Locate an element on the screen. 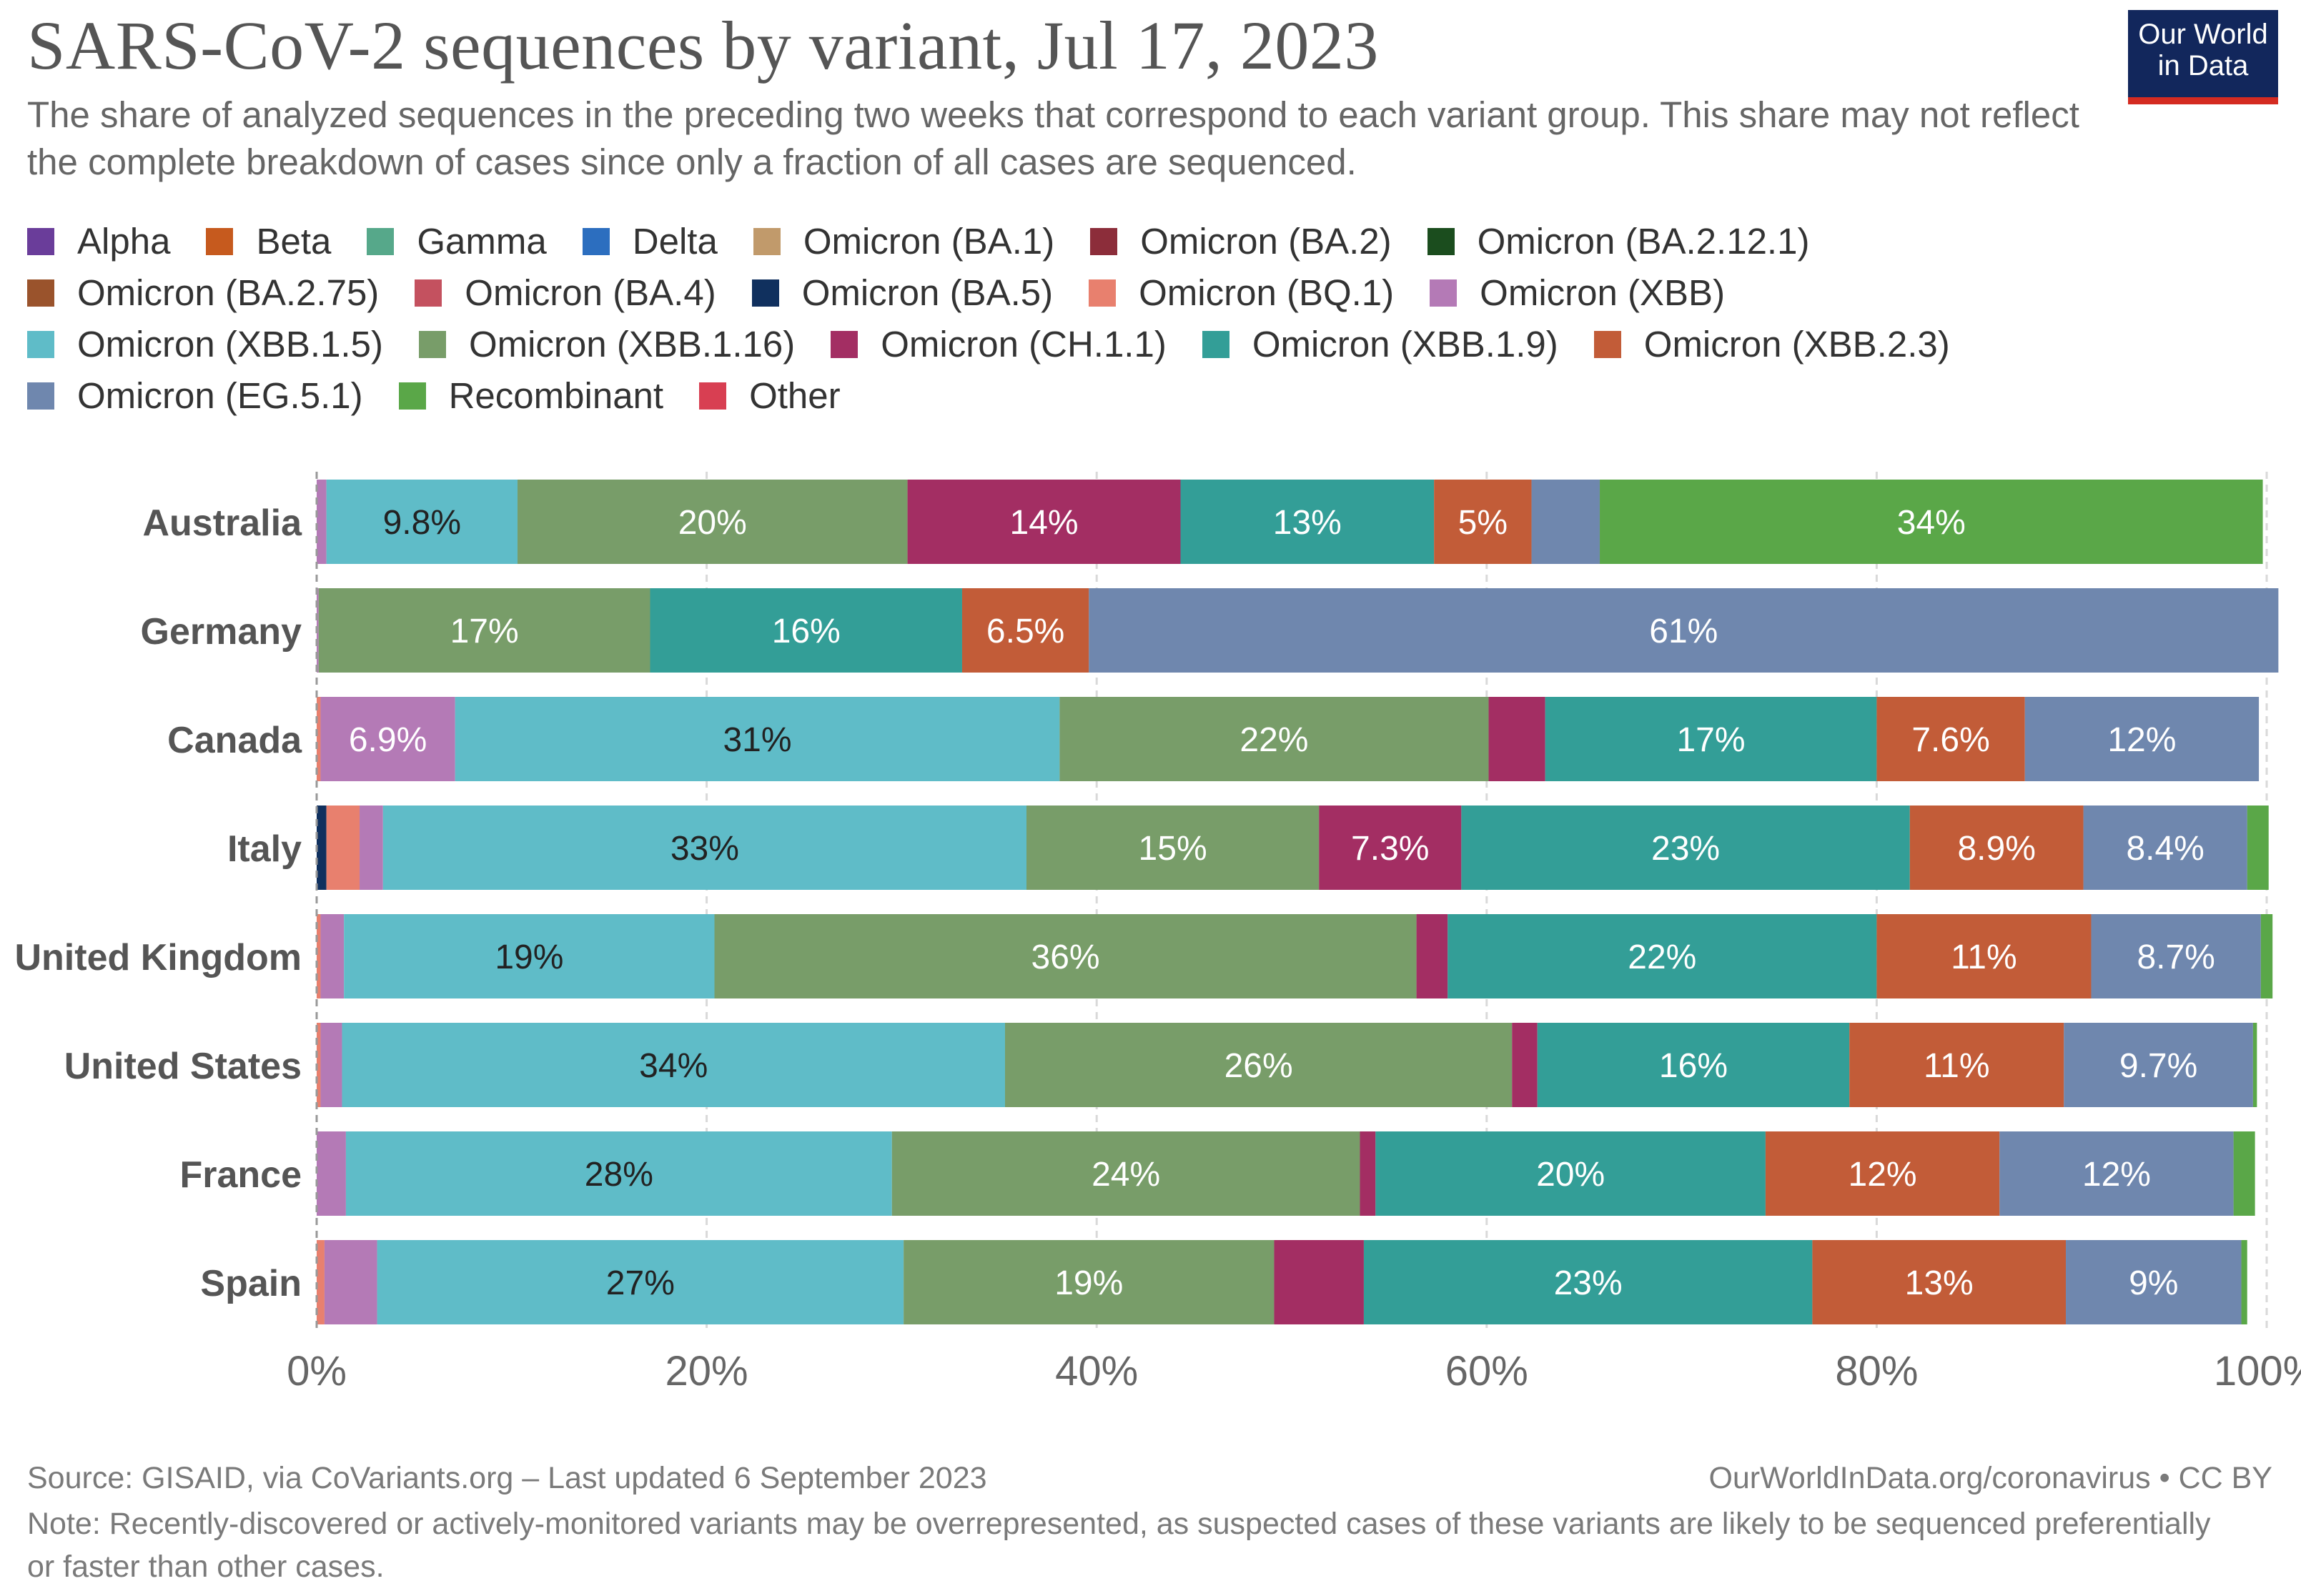  url-license-link: OurWorldInData.org/coronavirus • CC BY is located at coordinates (1990, 1478).